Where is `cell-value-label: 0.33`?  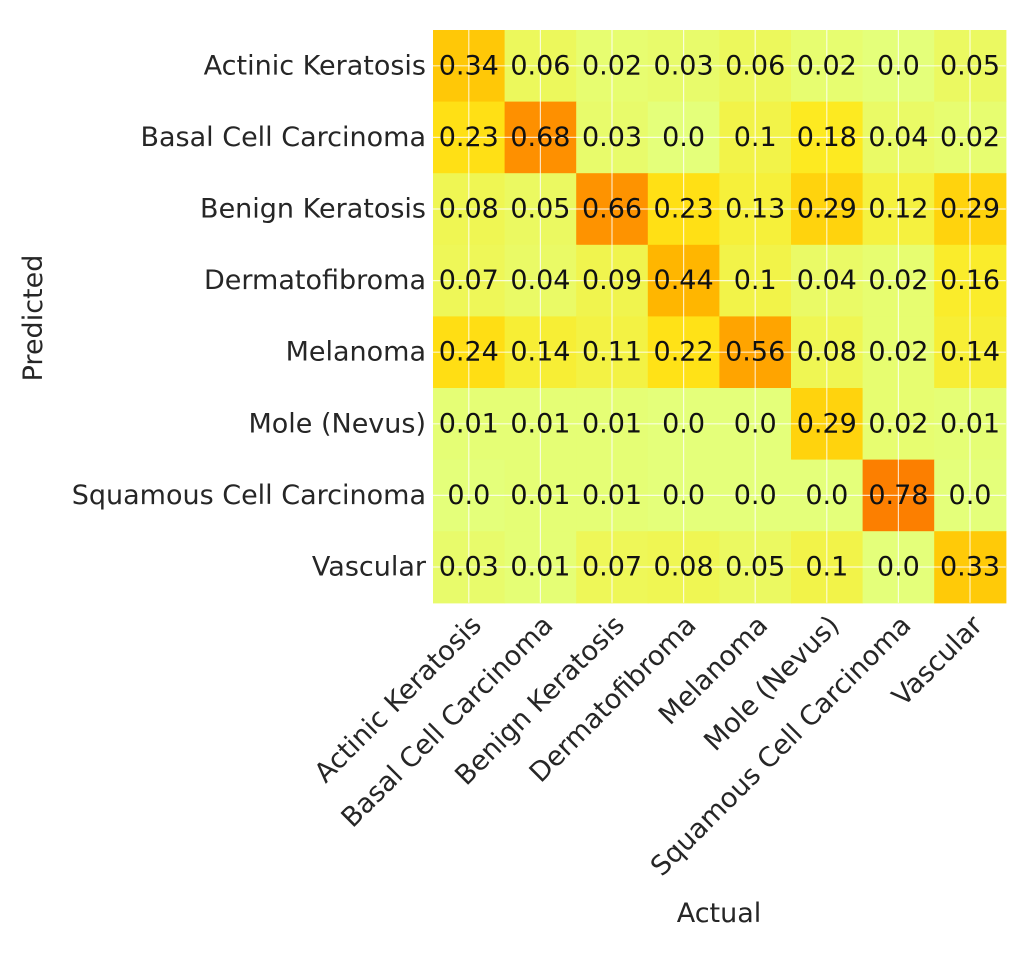 cell-value-label: 0.33 is located at coordinates (970, 567).